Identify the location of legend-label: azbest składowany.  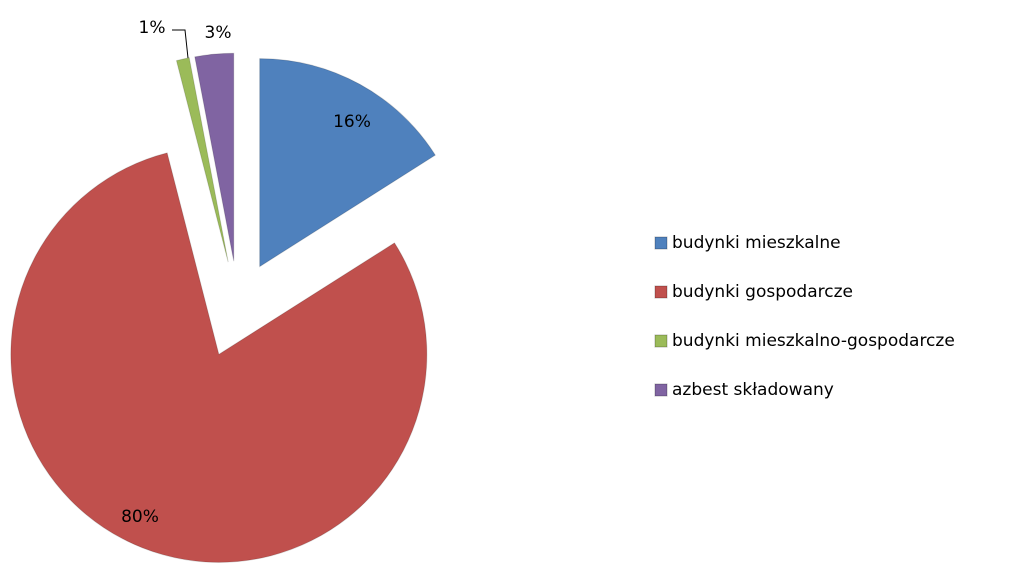
(753, 390).